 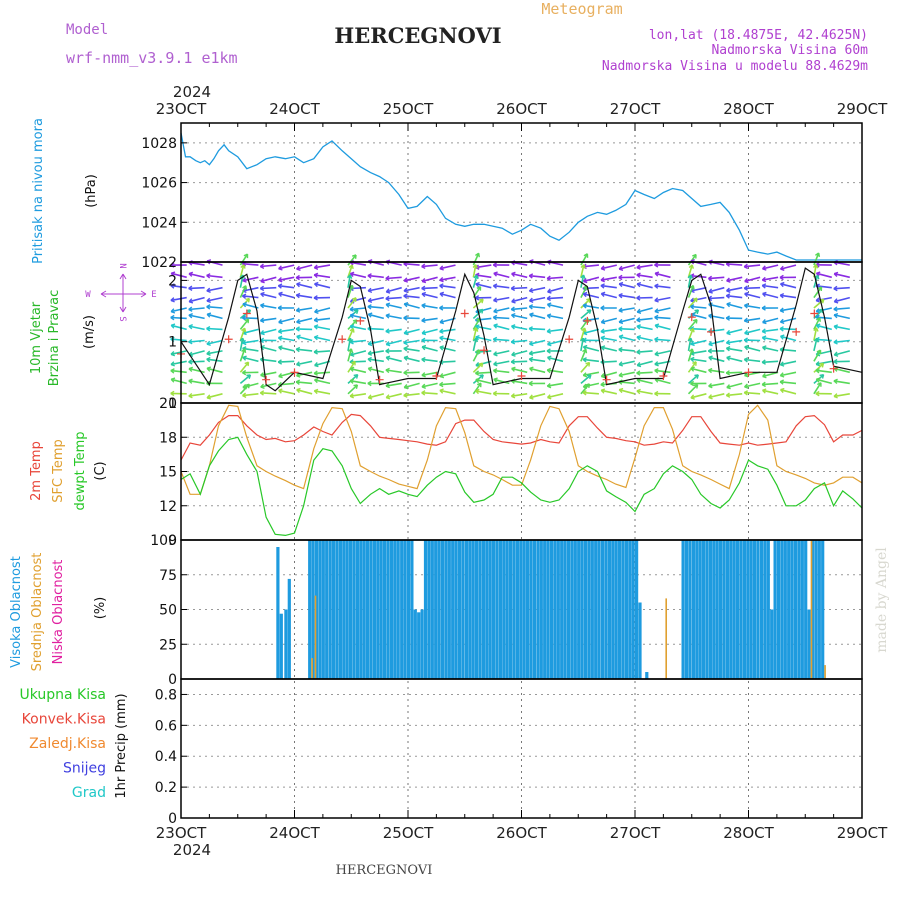 What do you see at coordinates (67, 744) in the screenshot?
I see `precip-legend-item: Zaledj.Kisa` at bounding box center [67, 744].